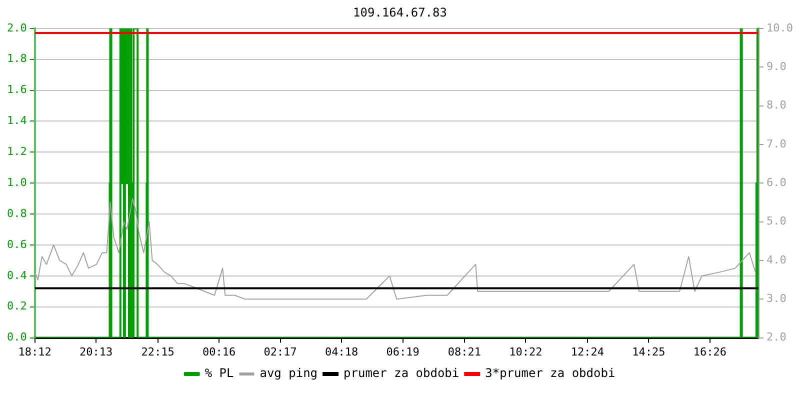 The height and width of the screenshot is (400, 800). What do you see at coordinates (280, 351) in the screenshot?
I see `x-tick-label: 02:17` at bounding box center [280, 351].